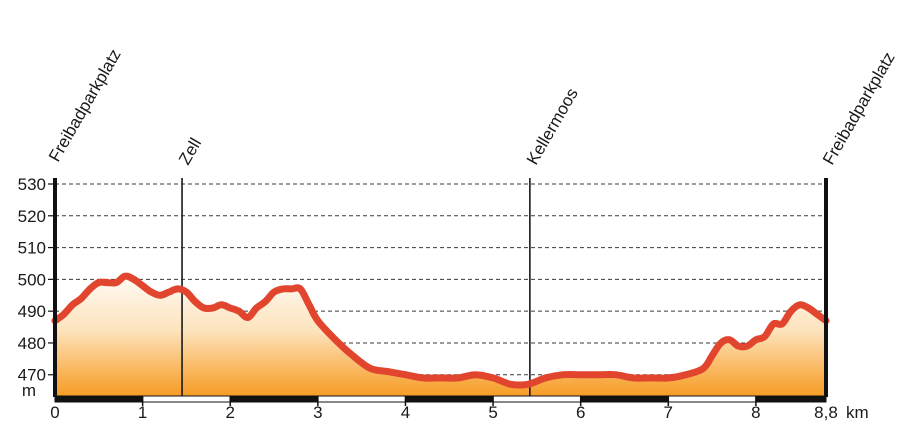  Describe the element at coordinates (405, 412) in the screenshot. I see `x-tick-label: 4` at that location.